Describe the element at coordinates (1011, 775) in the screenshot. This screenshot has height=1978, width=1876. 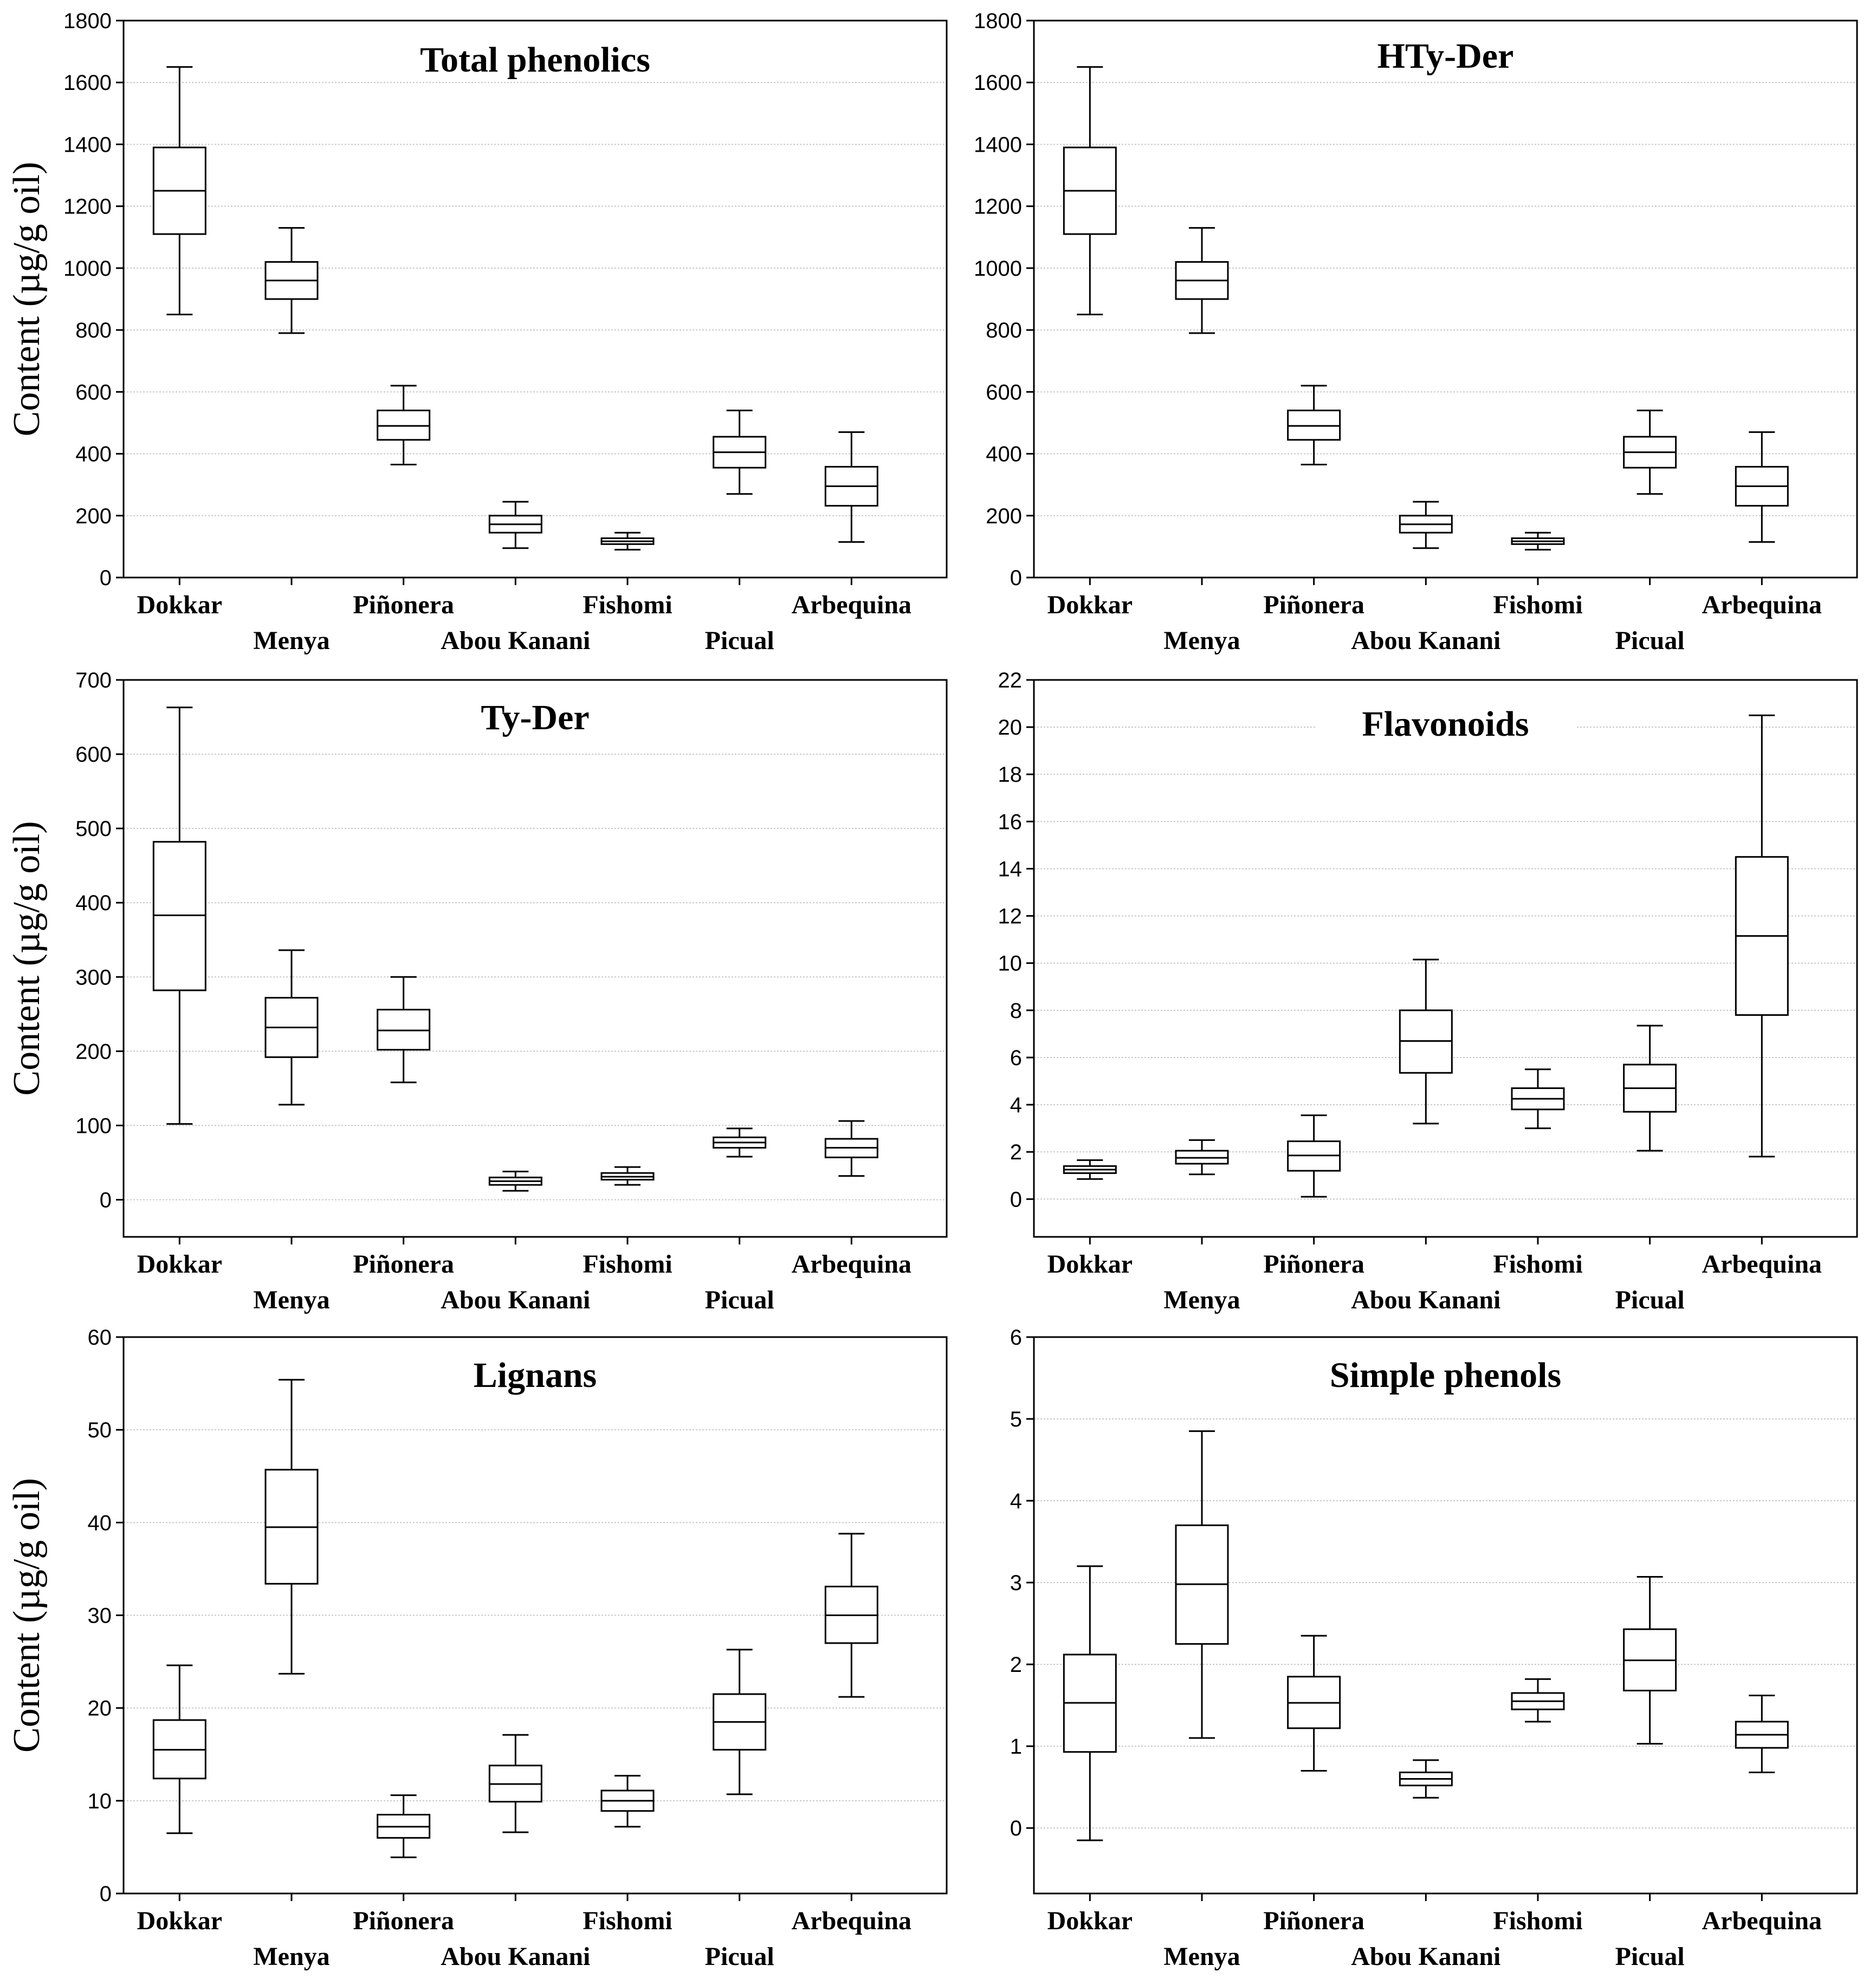
I see `y-tick-label: 18` at that location.